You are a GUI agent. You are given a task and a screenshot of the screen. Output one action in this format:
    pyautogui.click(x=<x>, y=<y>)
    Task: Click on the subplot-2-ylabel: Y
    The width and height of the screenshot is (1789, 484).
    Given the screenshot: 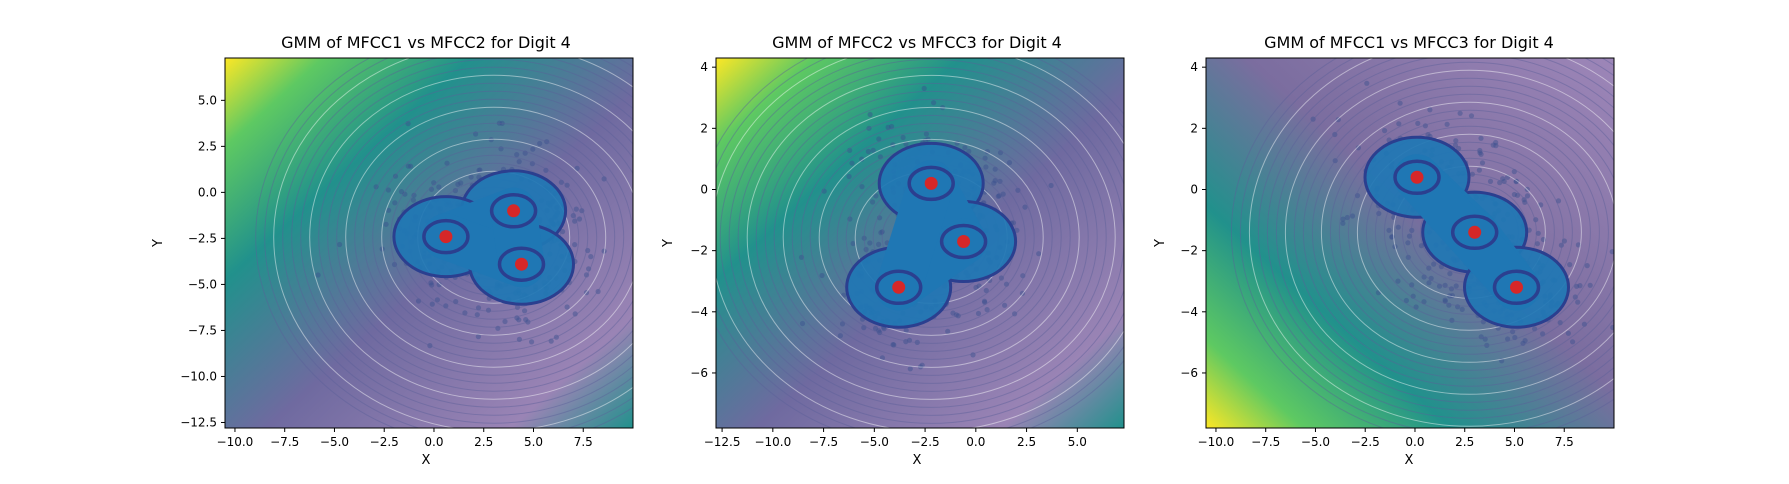 What is the action you would take?
    pyautogui.click(x=668, y=243)
    